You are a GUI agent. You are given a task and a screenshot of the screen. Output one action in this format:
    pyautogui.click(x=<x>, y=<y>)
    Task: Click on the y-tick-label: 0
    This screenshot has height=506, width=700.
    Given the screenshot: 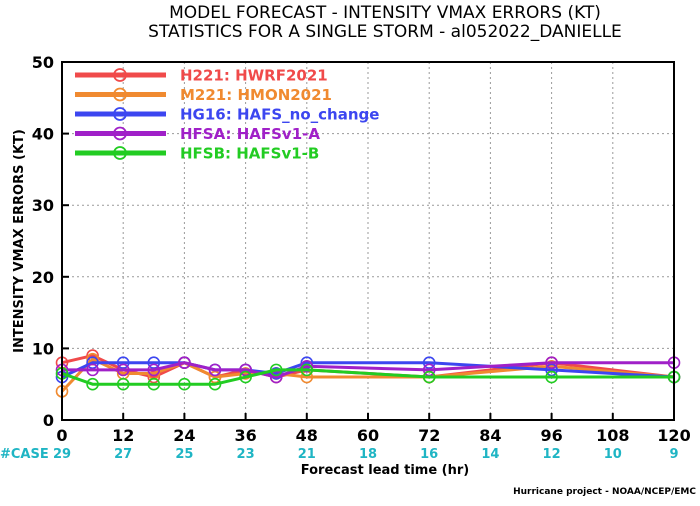 What is the action you would take?
    pyautogui.click(x=48, y=420)
    